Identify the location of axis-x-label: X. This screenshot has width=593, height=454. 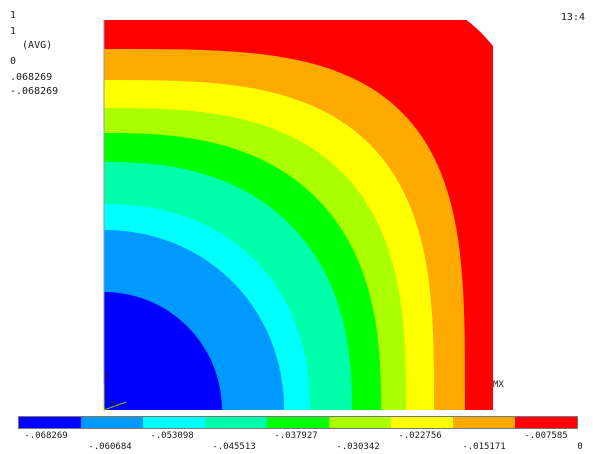
(113, 404).